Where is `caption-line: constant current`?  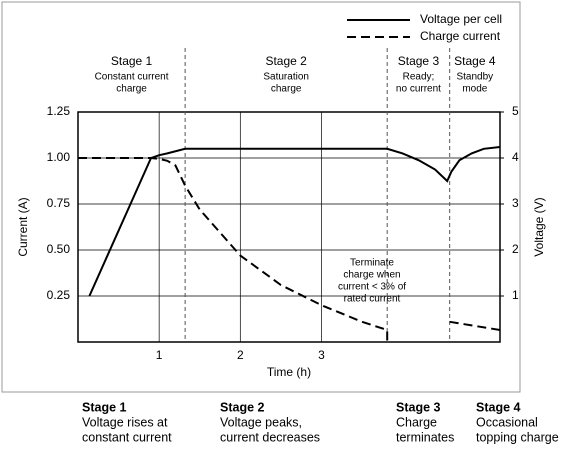 caption-line: constant current is located at coordinates (127, 437).